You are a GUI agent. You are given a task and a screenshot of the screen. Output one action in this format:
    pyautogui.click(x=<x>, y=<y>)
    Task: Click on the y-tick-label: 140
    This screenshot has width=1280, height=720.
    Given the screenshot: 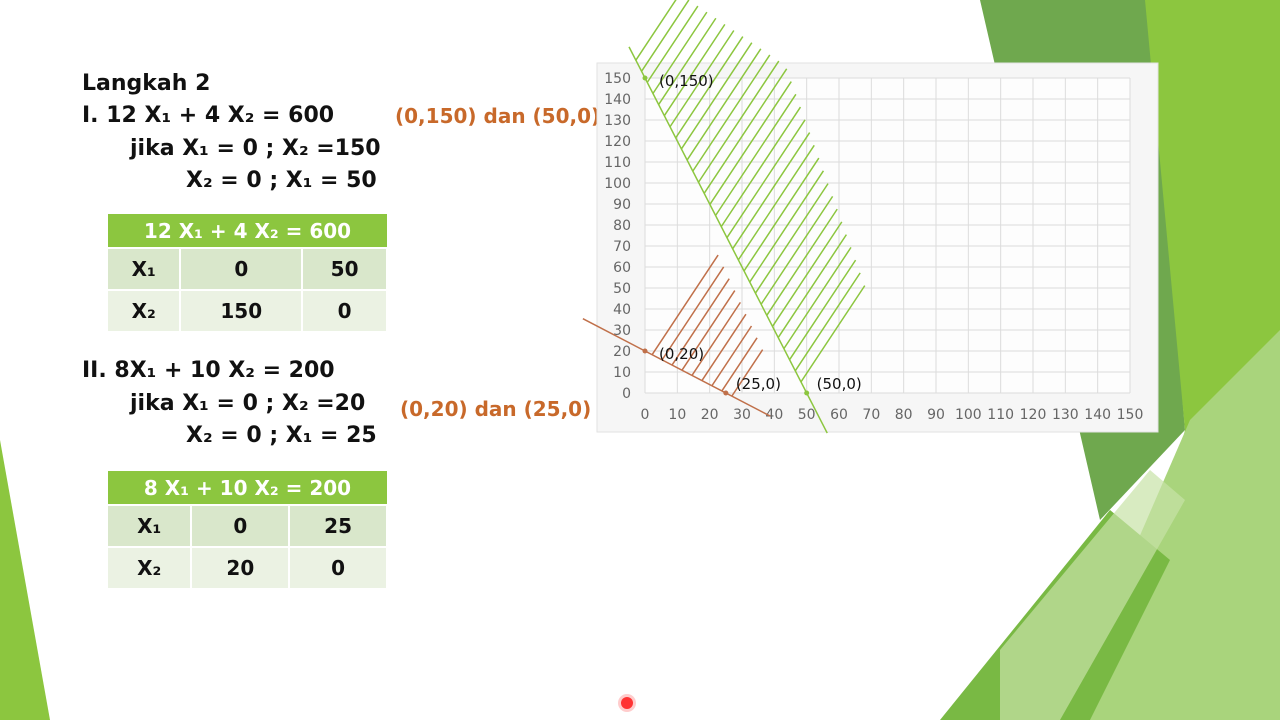 What is the action you would take?
    pyautogui.click(x=617, y=100)
    